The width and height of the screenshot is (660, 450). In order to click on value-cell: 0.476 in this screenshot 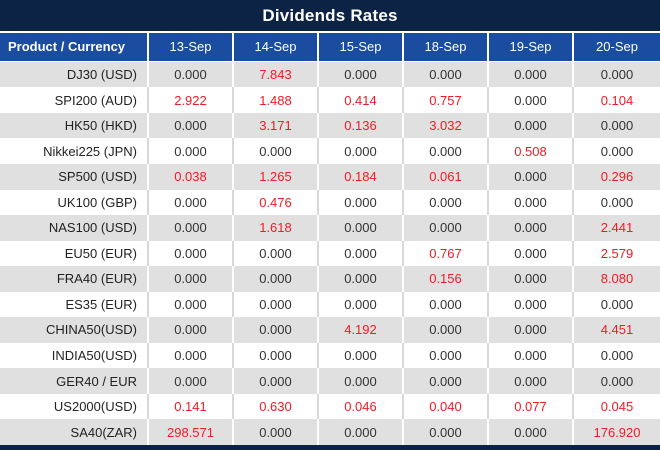, I will do `click(275, 202)`.